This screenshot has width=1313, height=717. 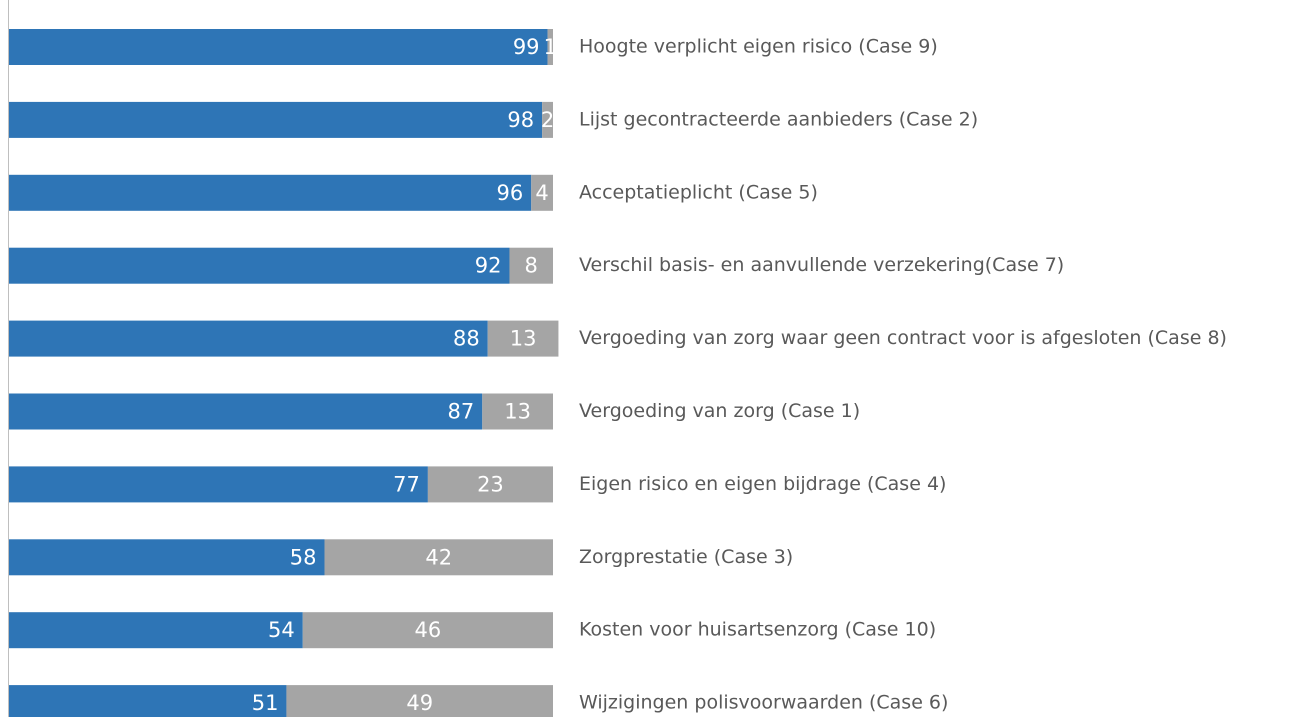 I want to click on data-label: 42, so click(x=438, y=557).